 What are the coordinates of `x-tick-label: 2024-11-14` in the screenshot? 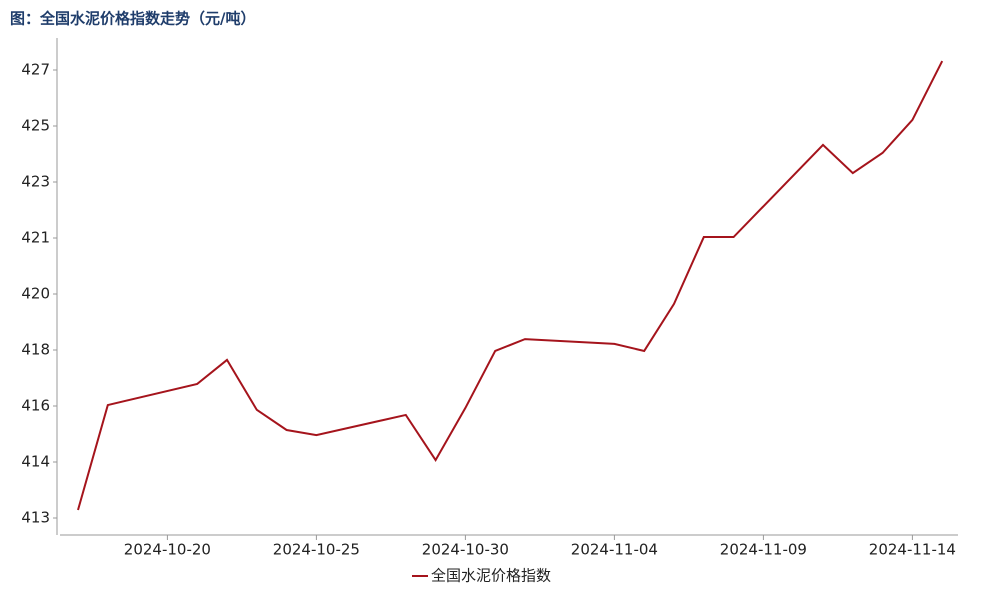 It's located at (912, 550).